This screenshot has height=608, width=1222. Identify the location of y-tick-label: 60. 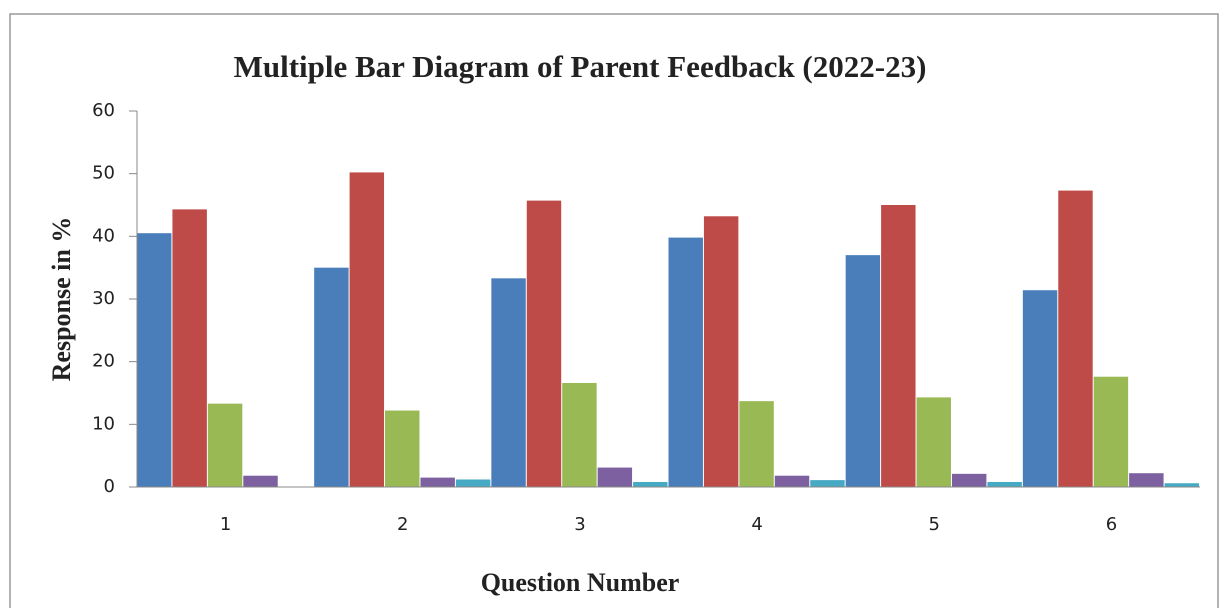
(103, 110).